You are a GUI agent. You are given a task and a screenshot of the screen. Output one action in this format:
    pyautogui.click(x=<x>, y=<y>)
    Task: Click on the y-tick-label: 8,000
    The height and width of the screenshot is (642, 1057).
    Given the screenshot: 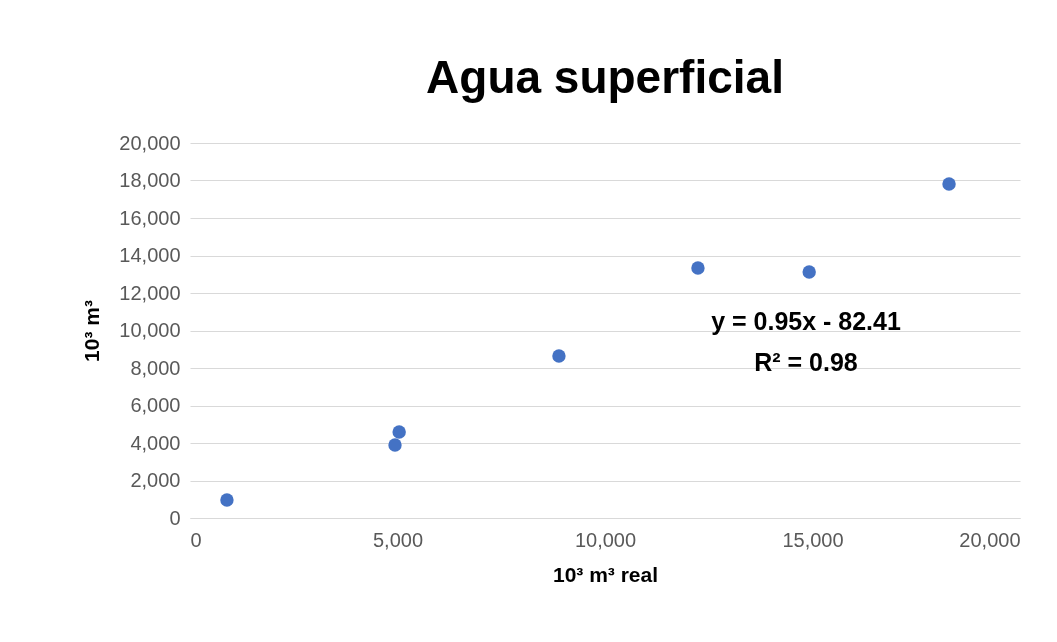 What is the action you would take?
    pyautogui.click(x=155, y=367)
    